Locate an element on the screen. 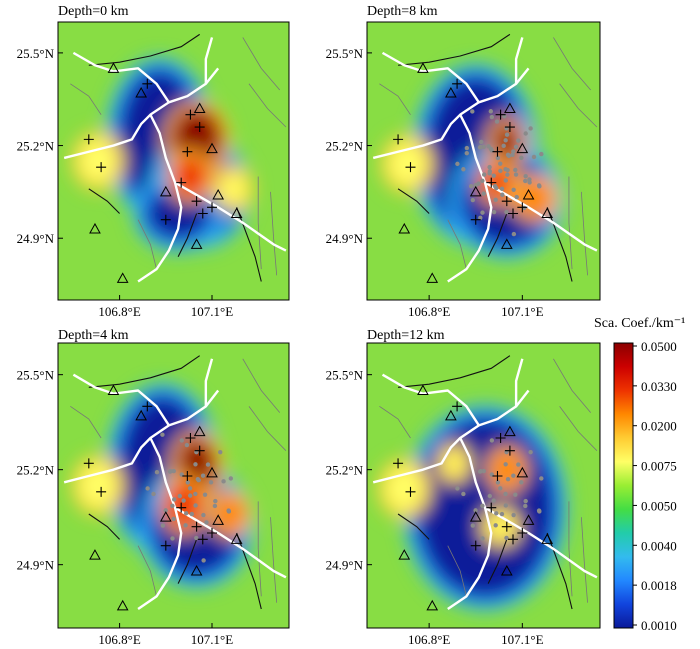 This screenshot has width=700, height=649. colorbar-gradient is located at coordinates (623, 485).